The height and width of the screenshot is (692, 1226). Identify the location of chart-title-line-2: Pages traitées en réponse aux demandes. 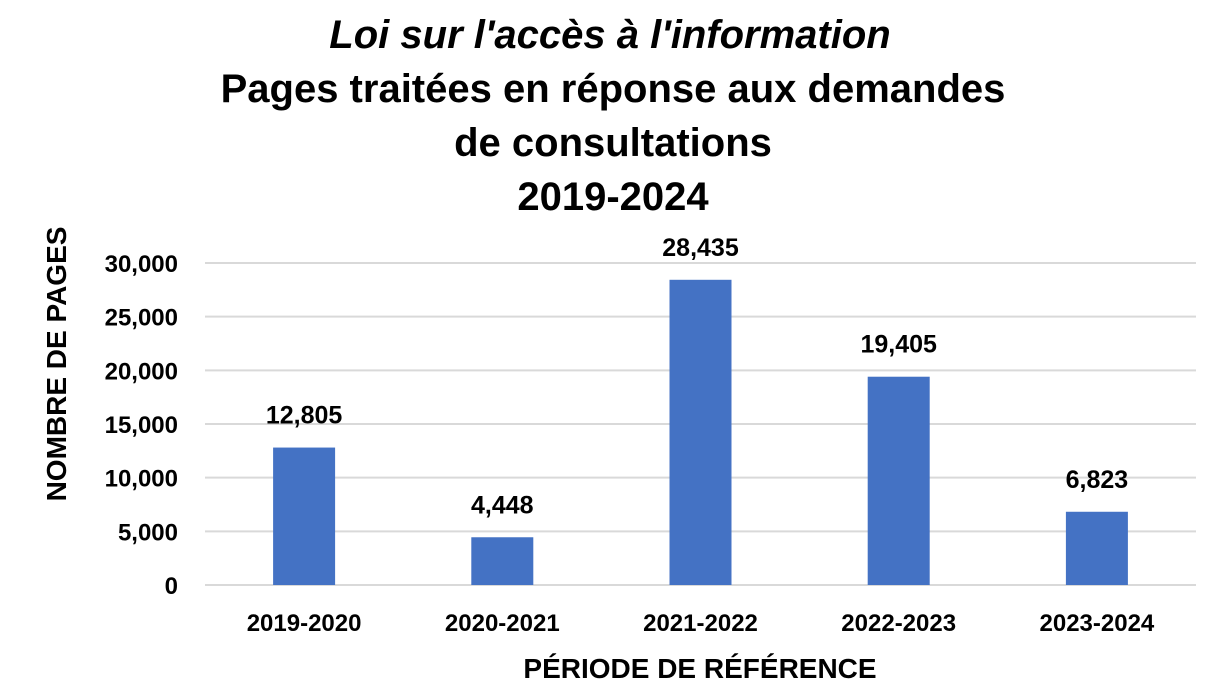
(613, 89).